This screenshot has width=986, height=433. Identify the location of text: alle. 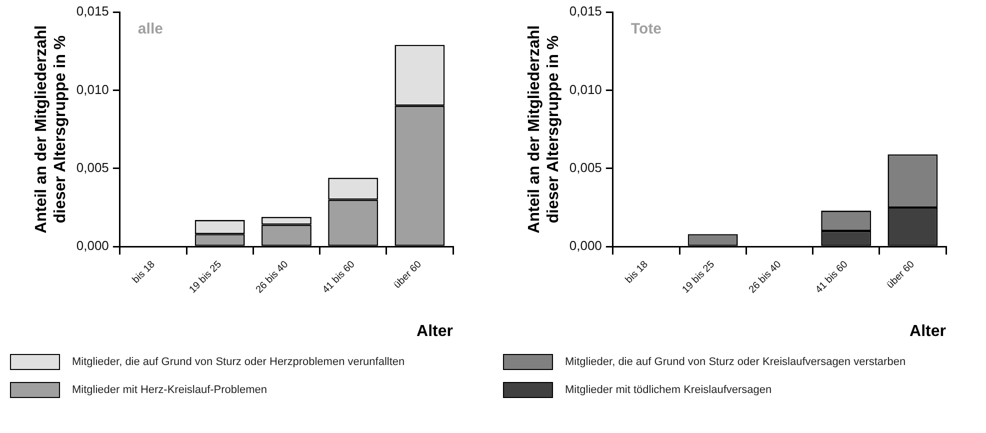
(150, 29).